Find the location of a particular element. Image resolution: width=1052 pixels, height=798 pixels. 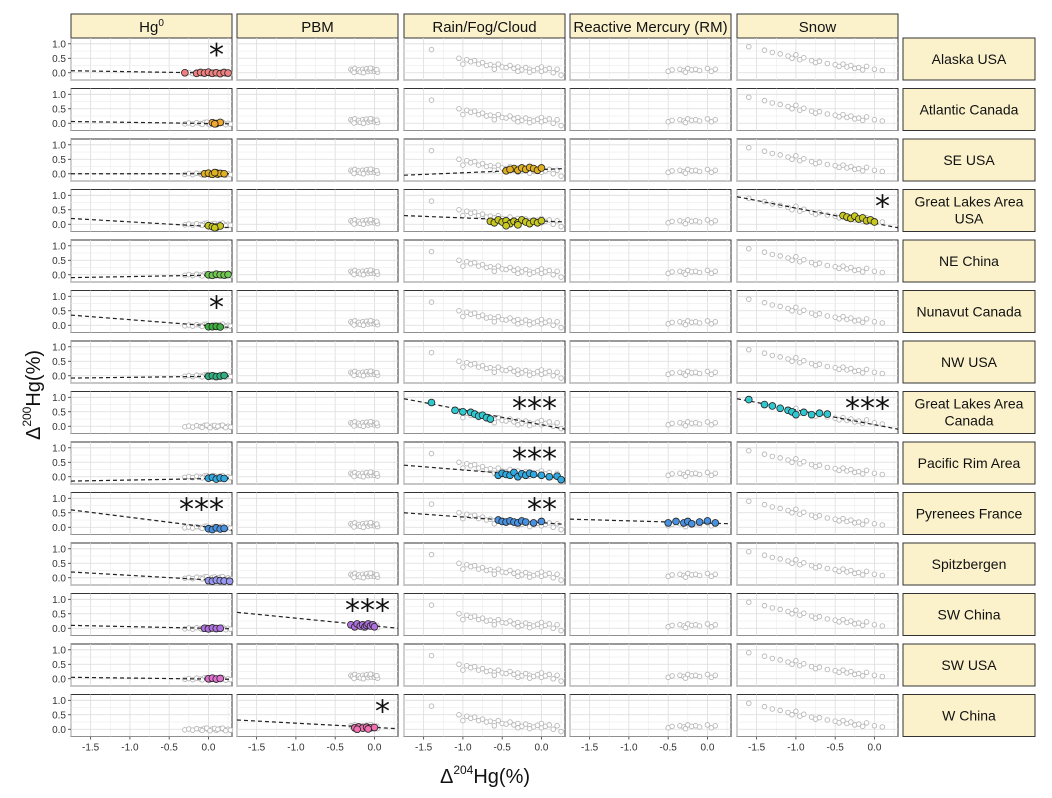

panel is located at coordinates (650, 109).